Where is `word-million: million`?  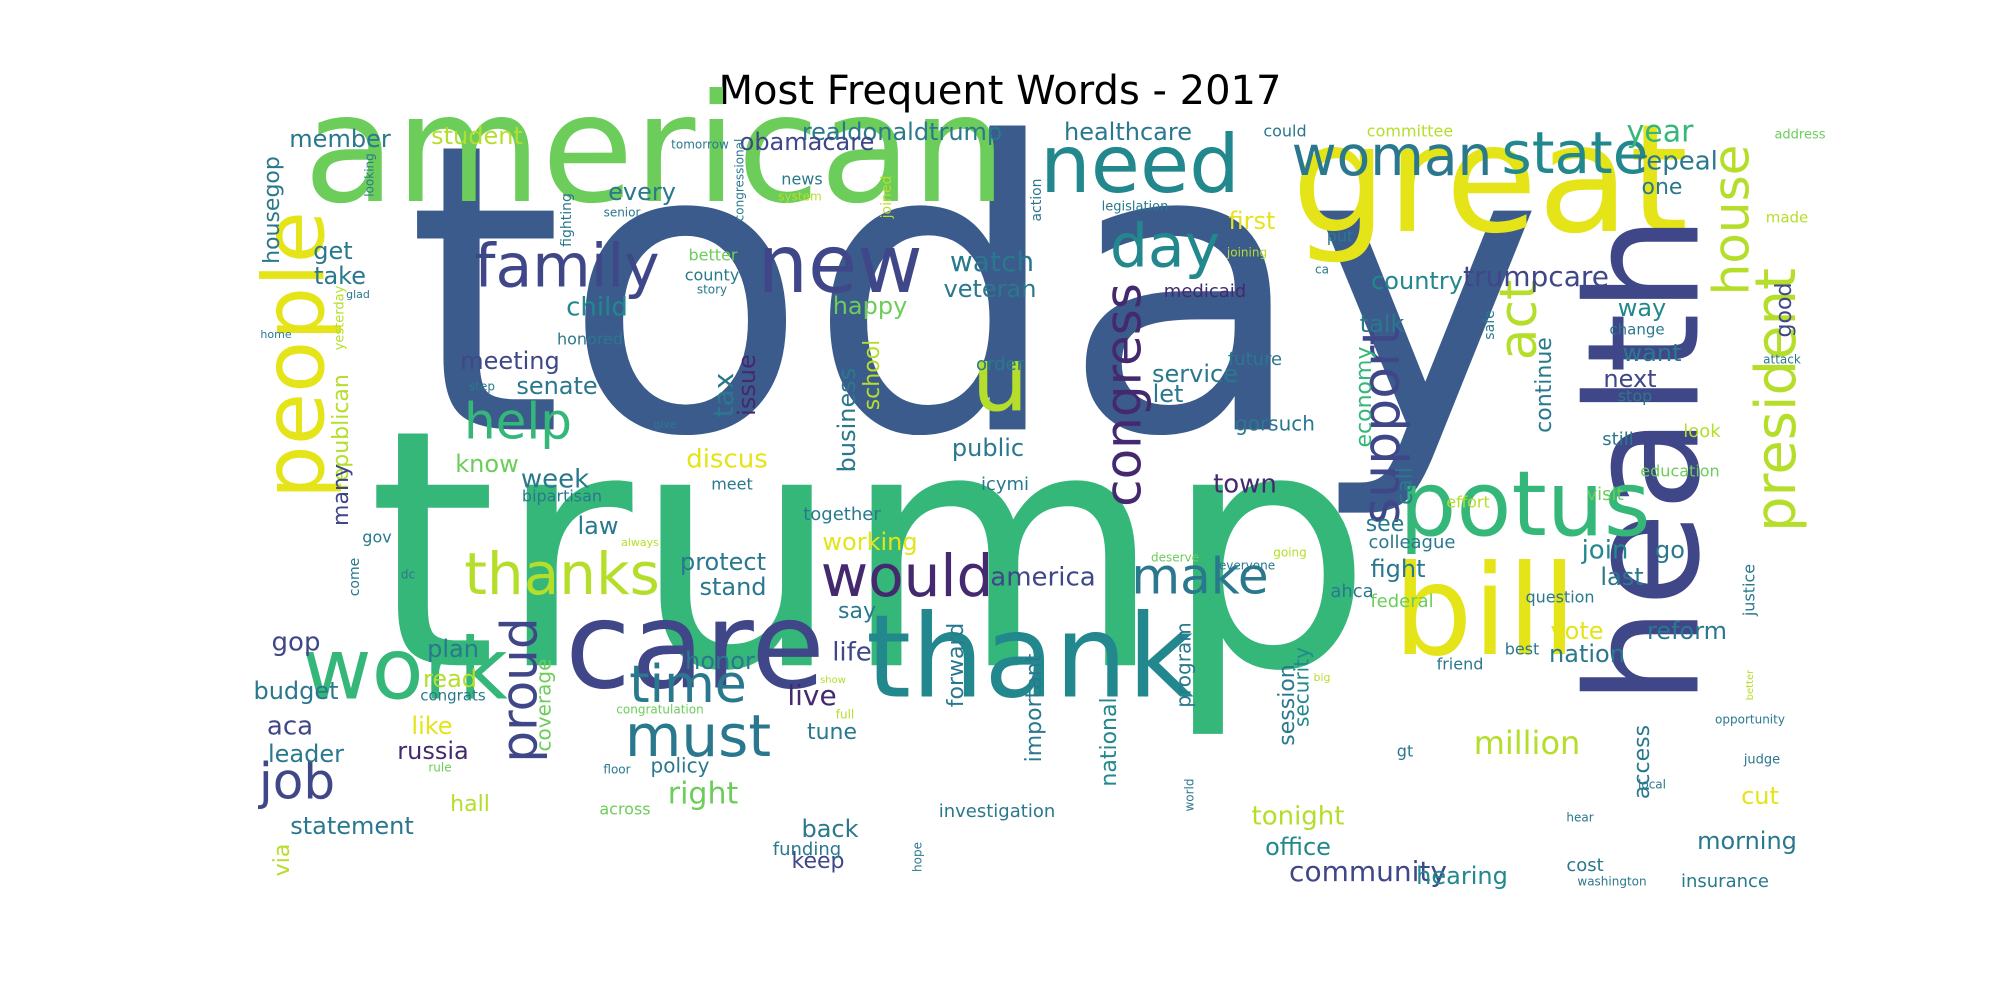
word-million: million is located at coordinates (1527, 743).